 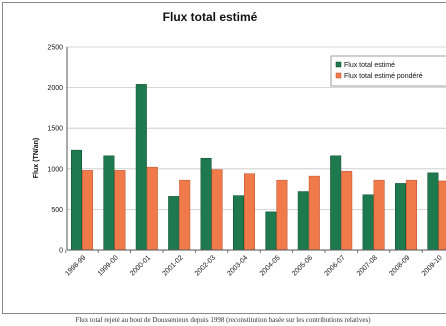 What do you see at coordinates (210, 17) in the screenshot?
I see `chart-title: Flux total estimé` at bounding box center [210, 17].